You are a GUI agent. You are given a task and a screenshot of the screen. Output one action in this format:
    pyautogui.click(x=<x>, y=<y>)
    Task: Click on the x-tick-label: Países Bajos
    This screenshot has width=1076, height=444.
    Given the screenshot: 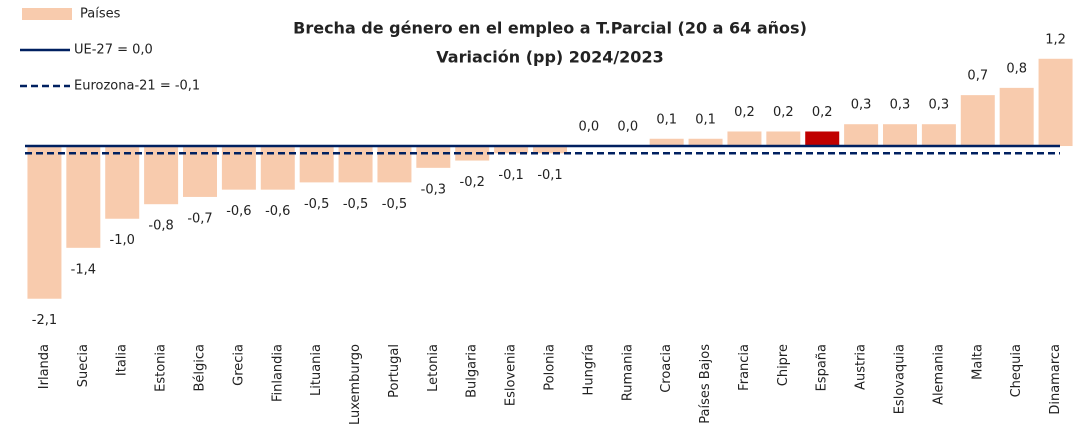 What is the action you would take?
    pyautogui.click(x=705, y=384)
    